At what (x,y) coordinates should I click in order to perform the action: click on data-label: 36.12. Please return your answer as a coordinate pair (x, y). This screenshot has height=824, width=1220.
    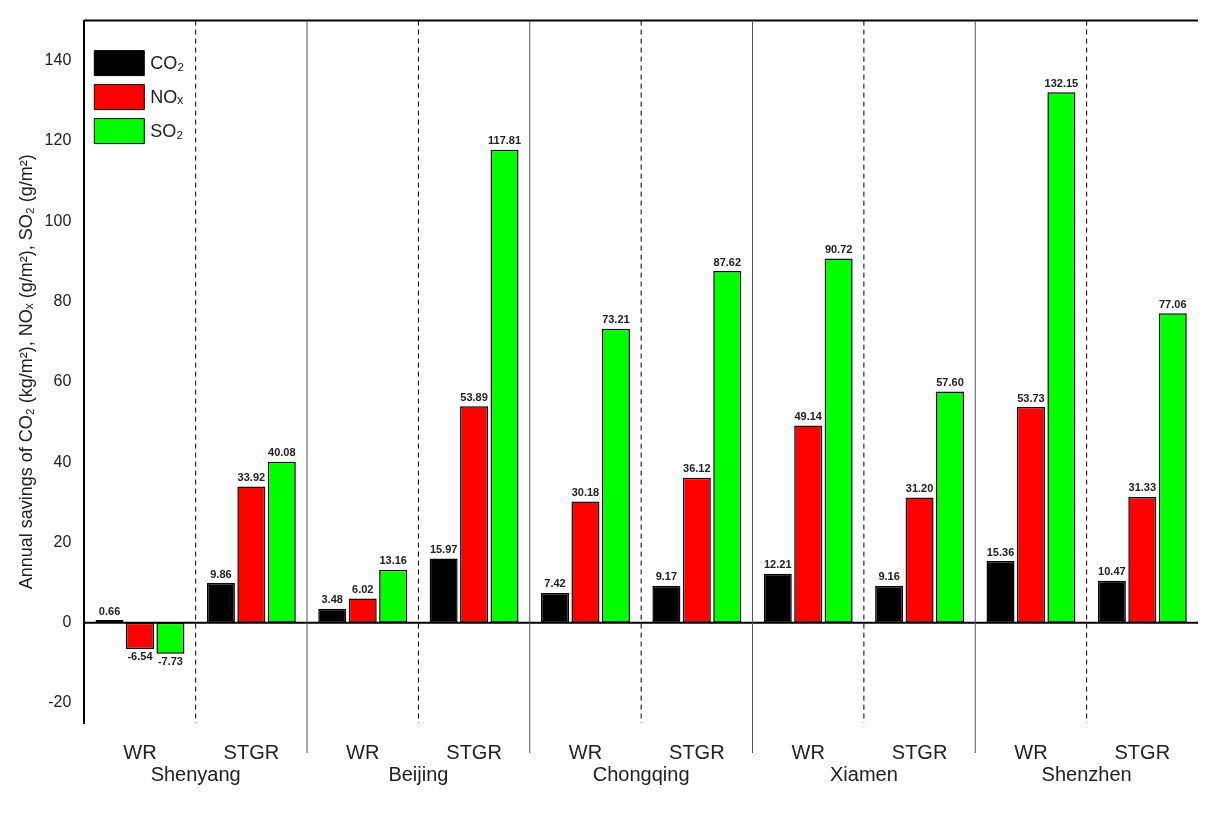
    Looking at the image, I should click on (697, 468).